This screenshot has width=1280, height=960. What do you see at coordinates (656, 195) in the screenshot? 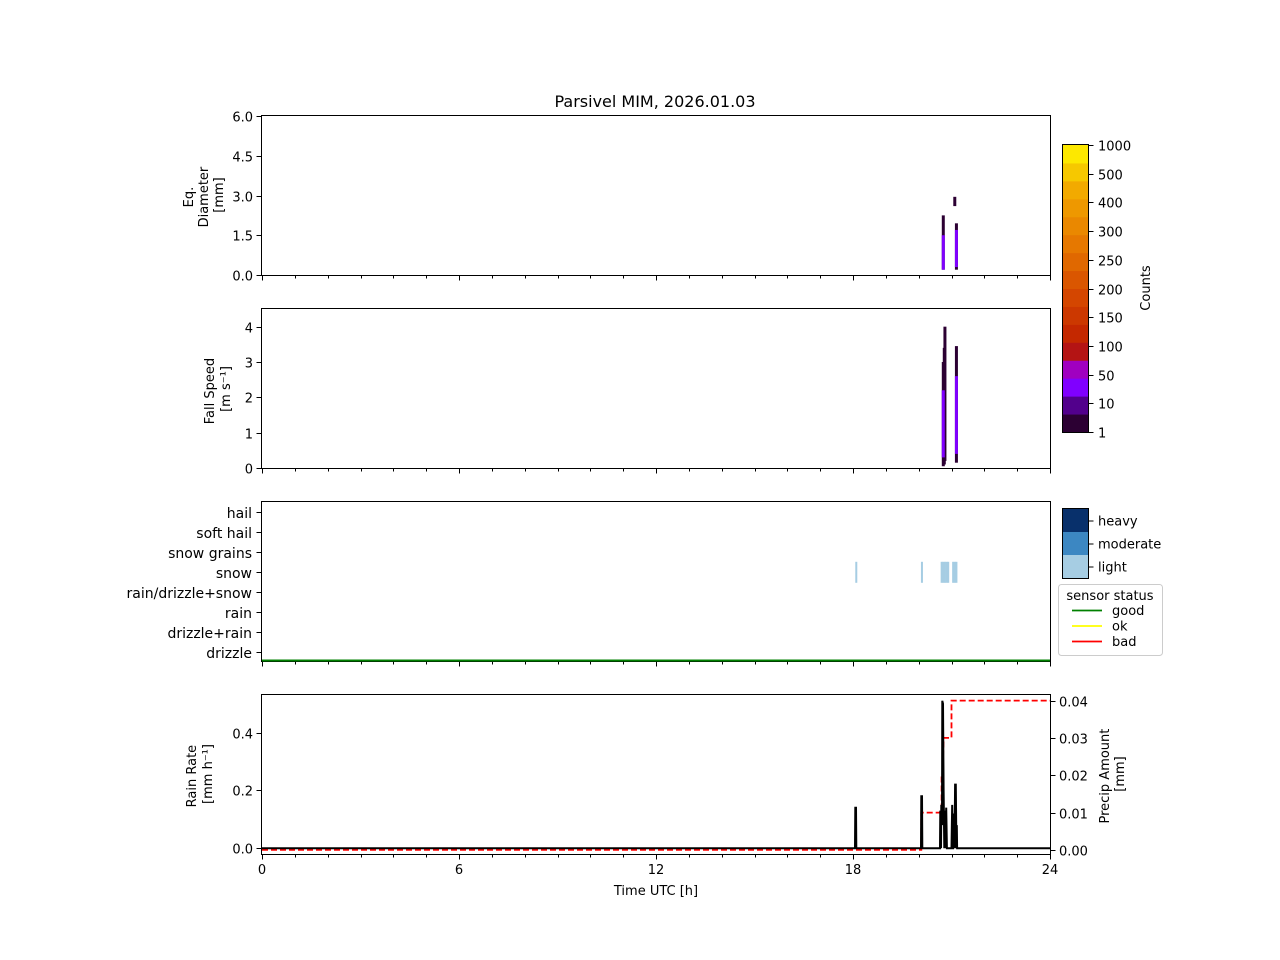
I see `diameter-axes-frame` at bounding box center [656, 195].